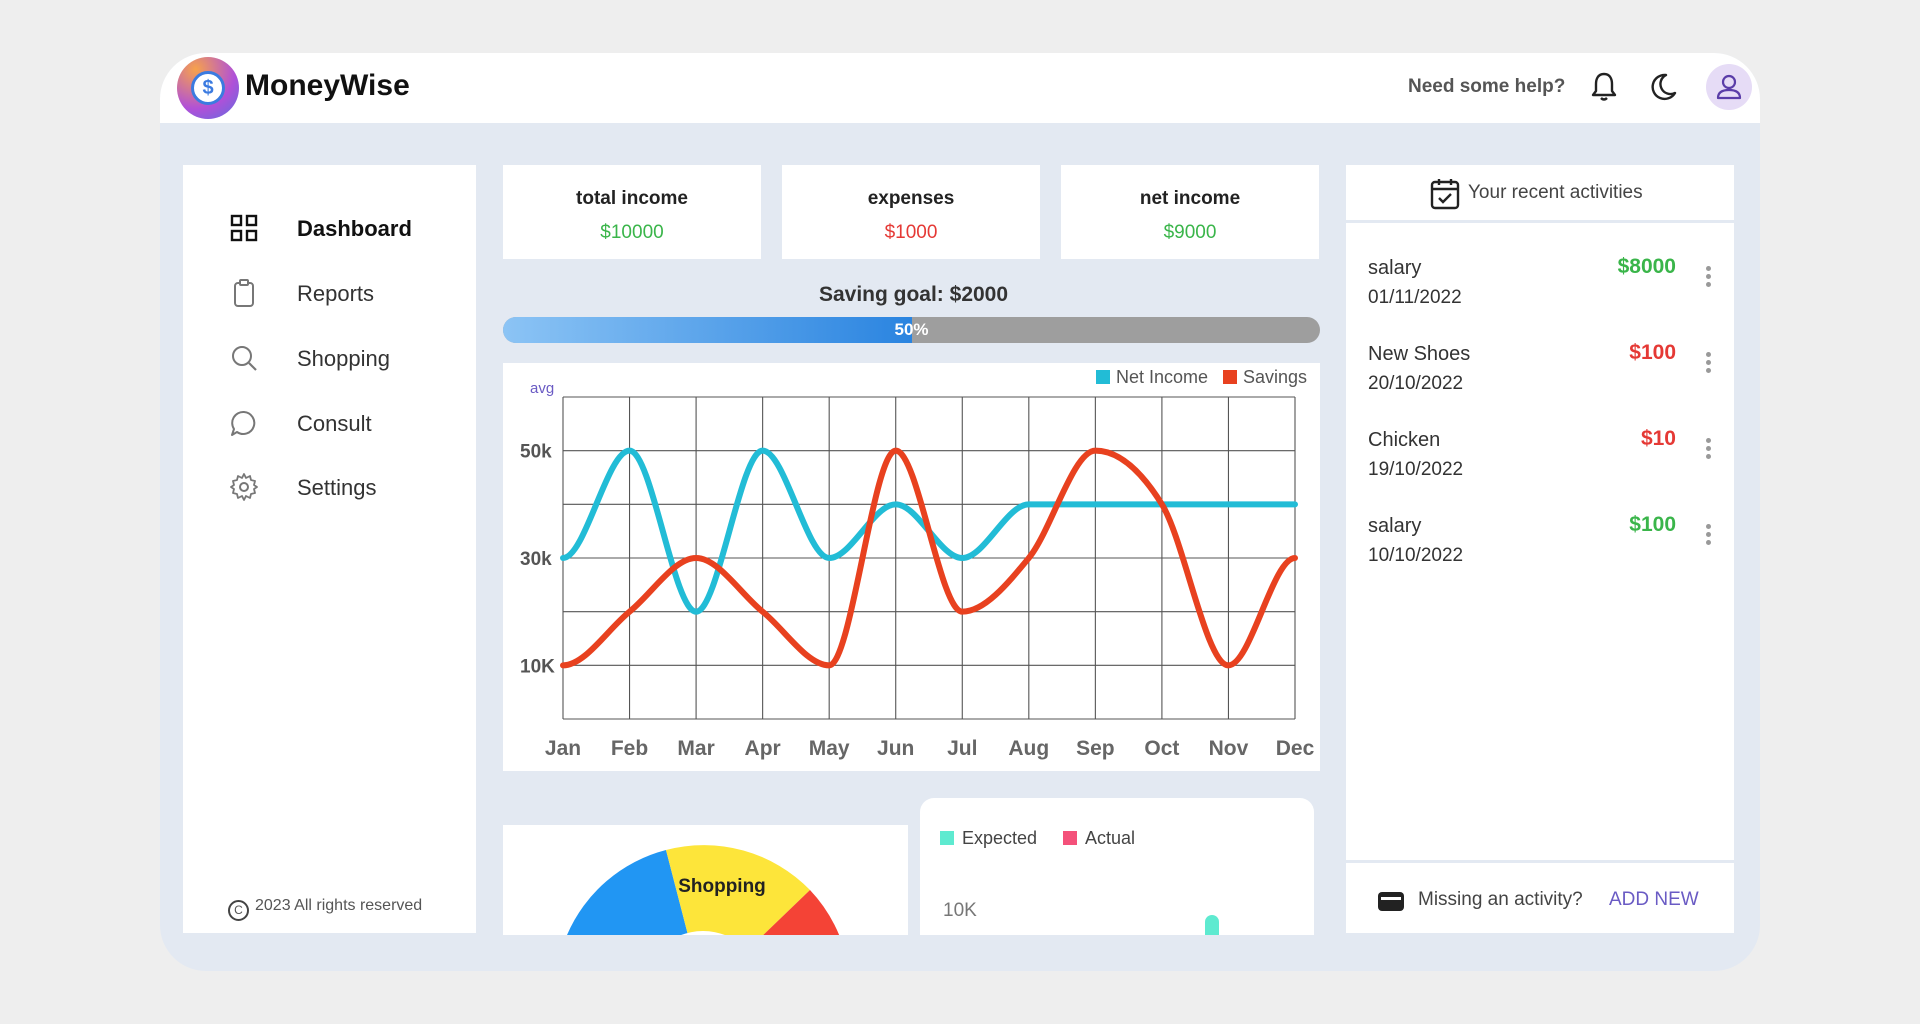  Describe the element at coordinates (960, 910) in the screenshot. I see `y-tick-10k: 10K` at that location.